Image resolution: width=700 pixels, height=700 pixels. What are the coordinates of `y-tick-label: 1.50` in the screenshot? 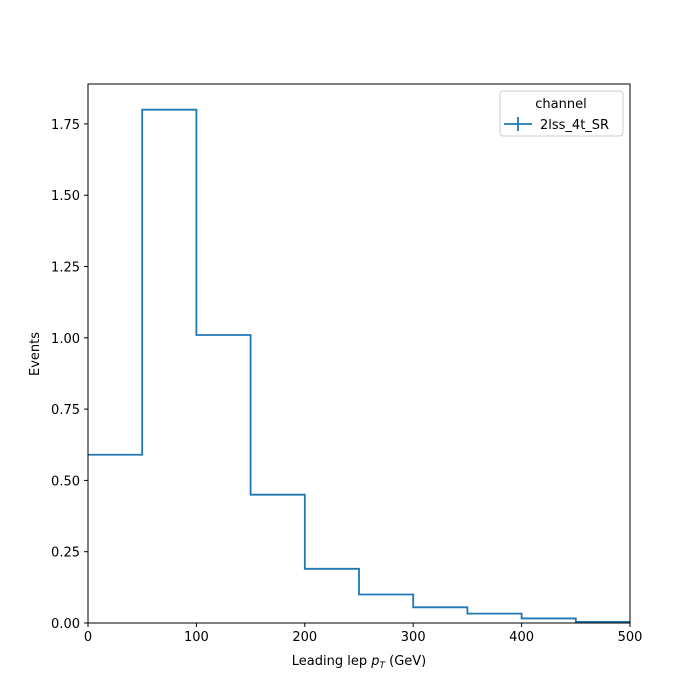 It's located at (65, 196).